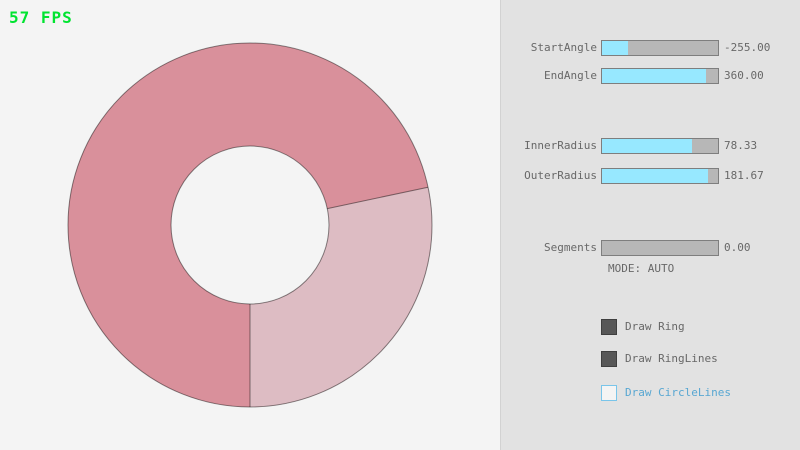 This screenshot has height=450, width=800. What do you see at coordinates (660, 248) in the screenshot?
I see `segments-slider` at bounding box center [660, 248].